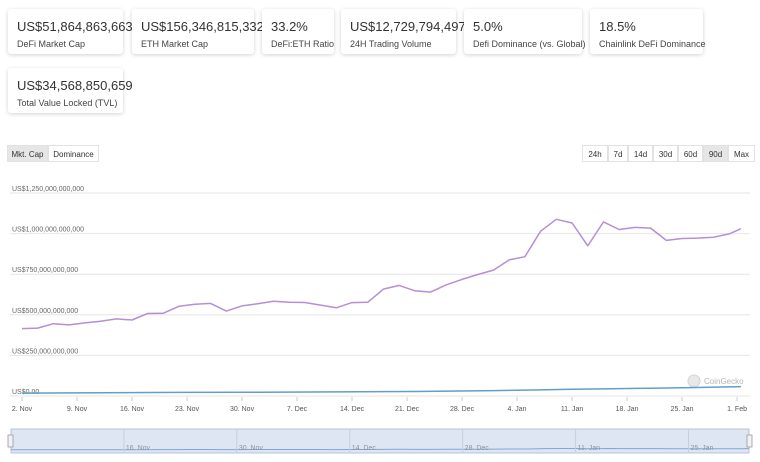  I want to click on navigator-tick-label: 28. Dec, so click(477, 448).